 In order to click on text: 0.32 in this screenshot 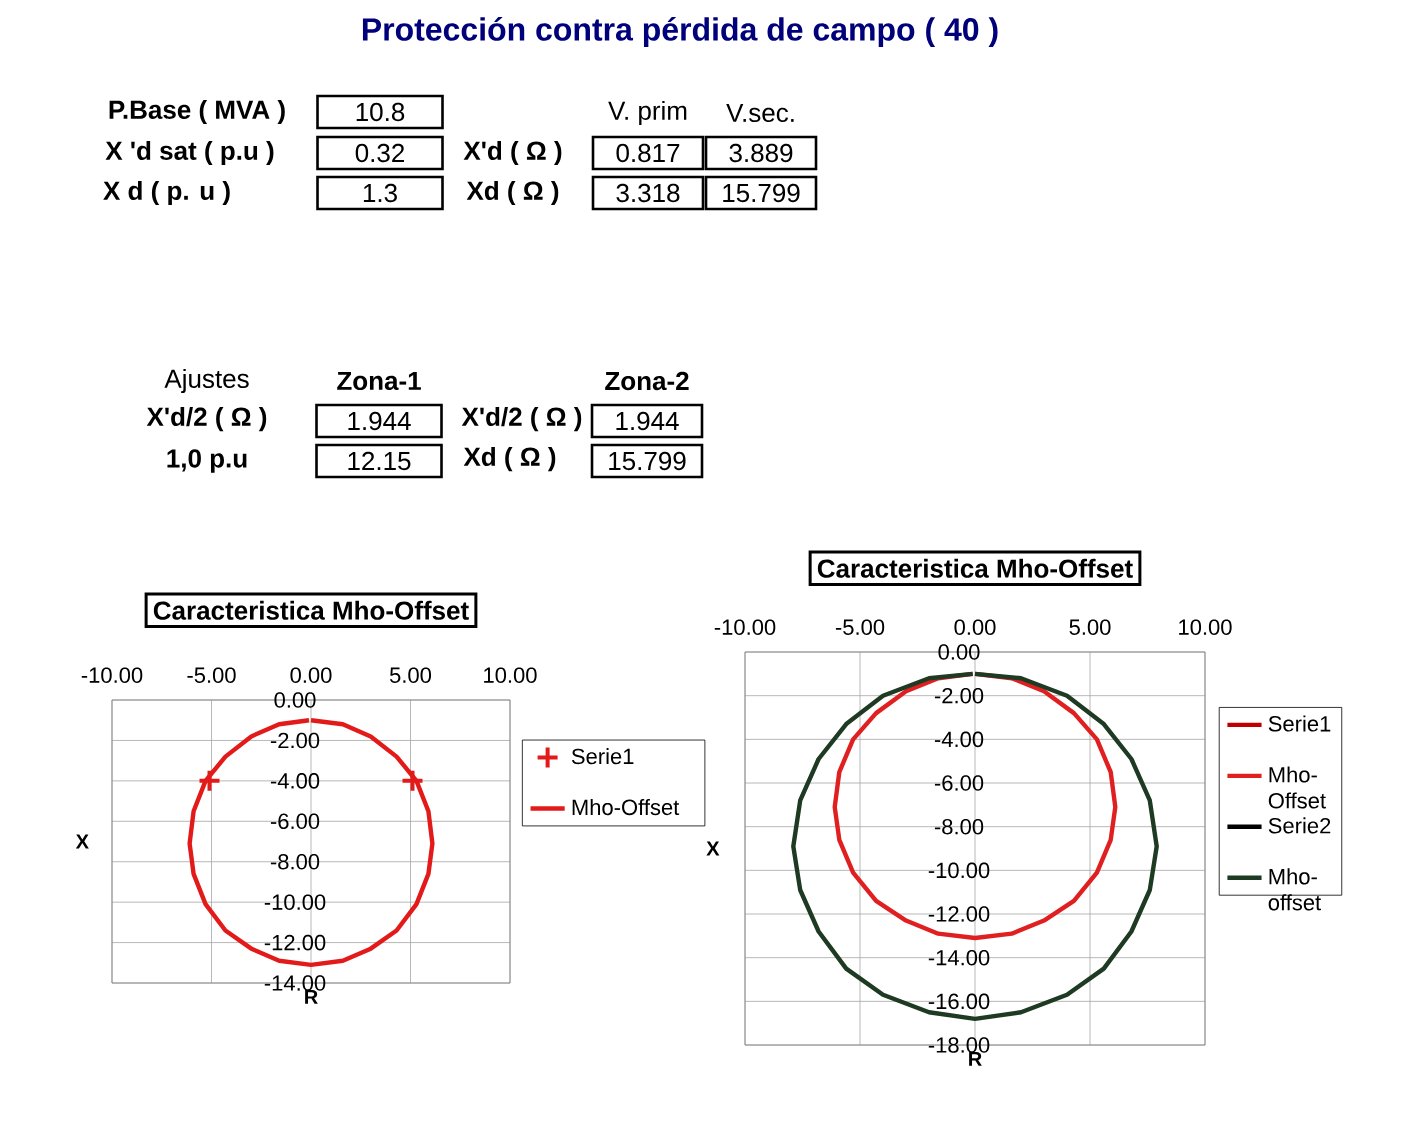, I will do `click(379, 153)`.